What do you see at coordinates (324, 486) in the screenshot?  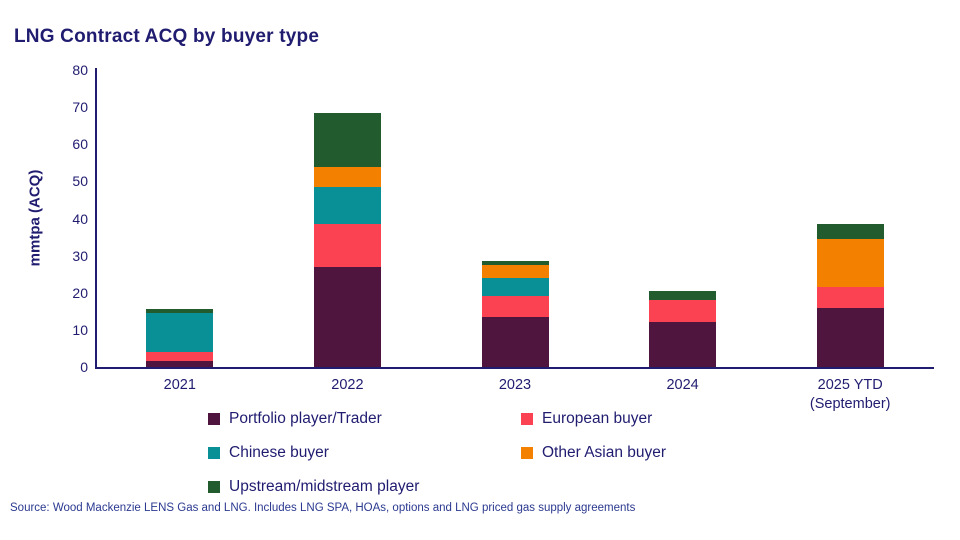 I see `legend-label: Upstream/midstream player` at bounding box center [324, 486].